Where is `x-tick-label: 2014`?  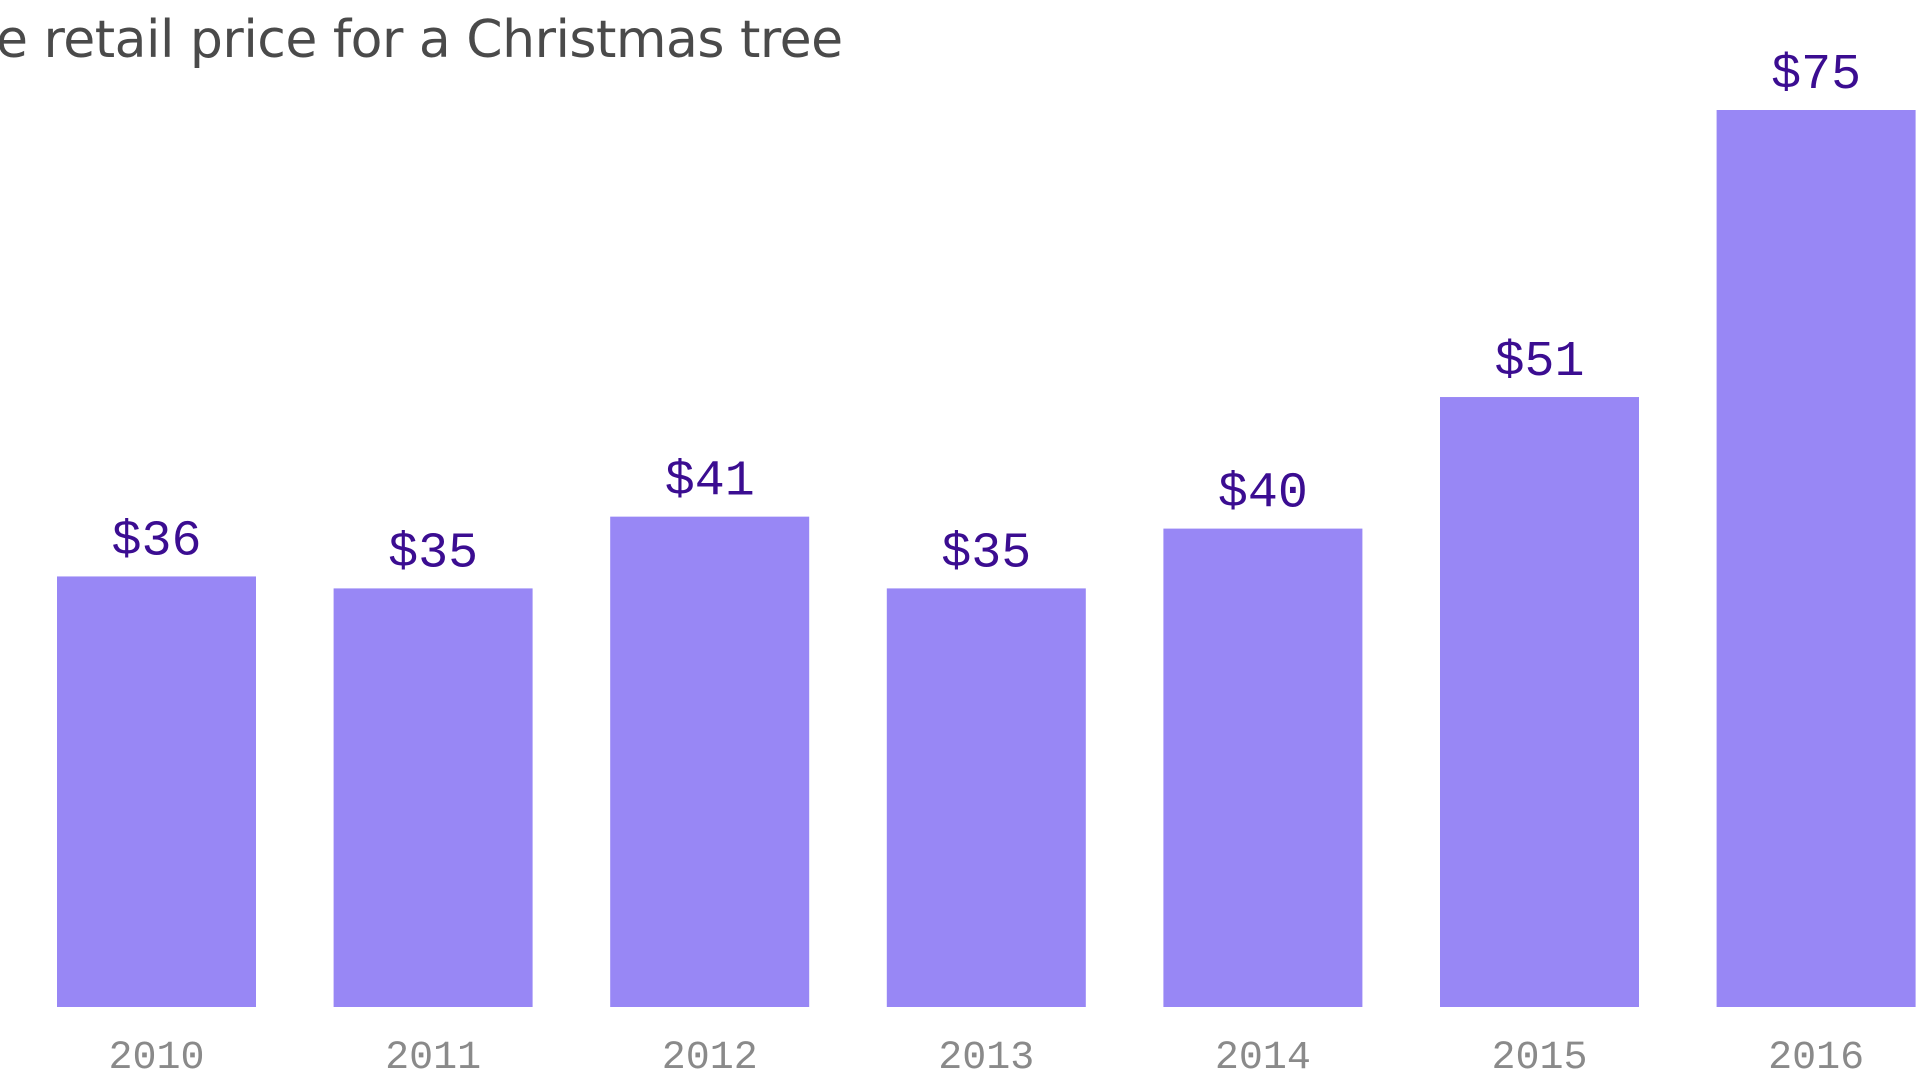 x-tick-label: 2014 is located at coordinates (1263, 1058).